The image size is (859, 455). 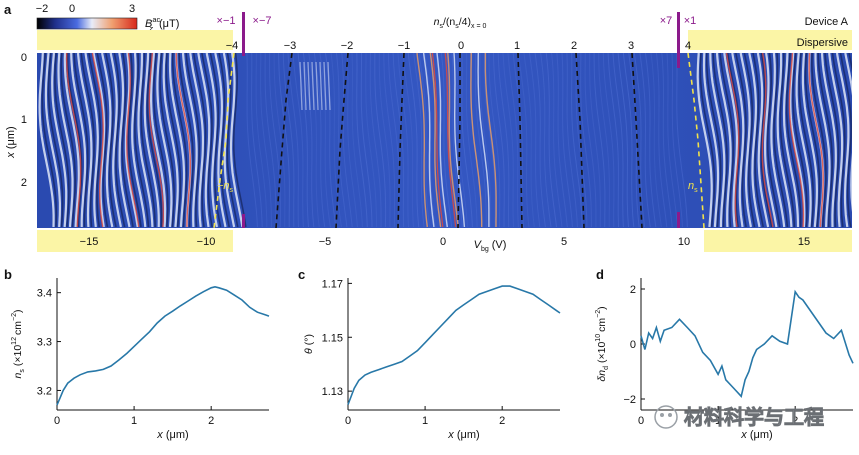 I want to click on bottom-tick-0: 0, so click(x=443, y=242).